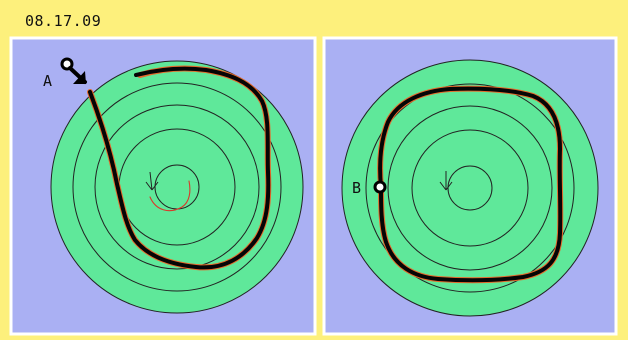 Image resolution: width=628 pixels, height=340 pixels. I want to click on left-center-arrow, so click(152, 181).